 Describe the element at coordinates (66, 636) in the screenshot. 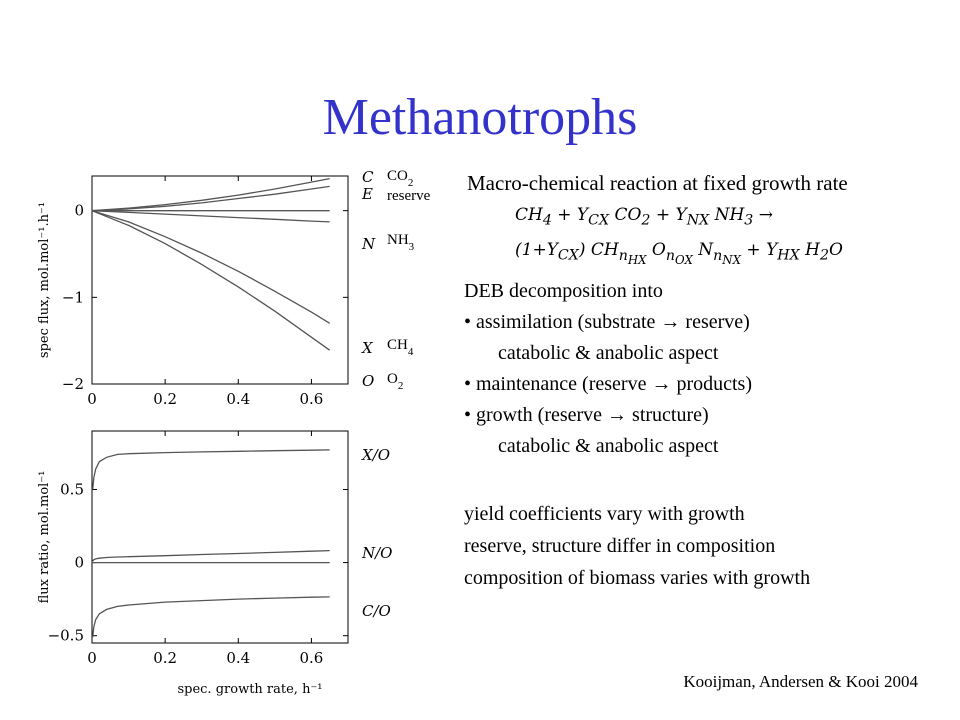

I see `y-tick-label: −0.5` at that location.